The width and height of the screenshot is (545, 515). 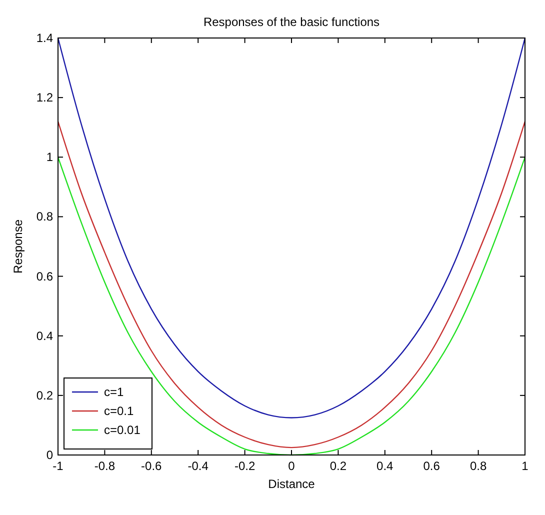 I want to click on x-tick-label: 0, so click(x=292, y=466).